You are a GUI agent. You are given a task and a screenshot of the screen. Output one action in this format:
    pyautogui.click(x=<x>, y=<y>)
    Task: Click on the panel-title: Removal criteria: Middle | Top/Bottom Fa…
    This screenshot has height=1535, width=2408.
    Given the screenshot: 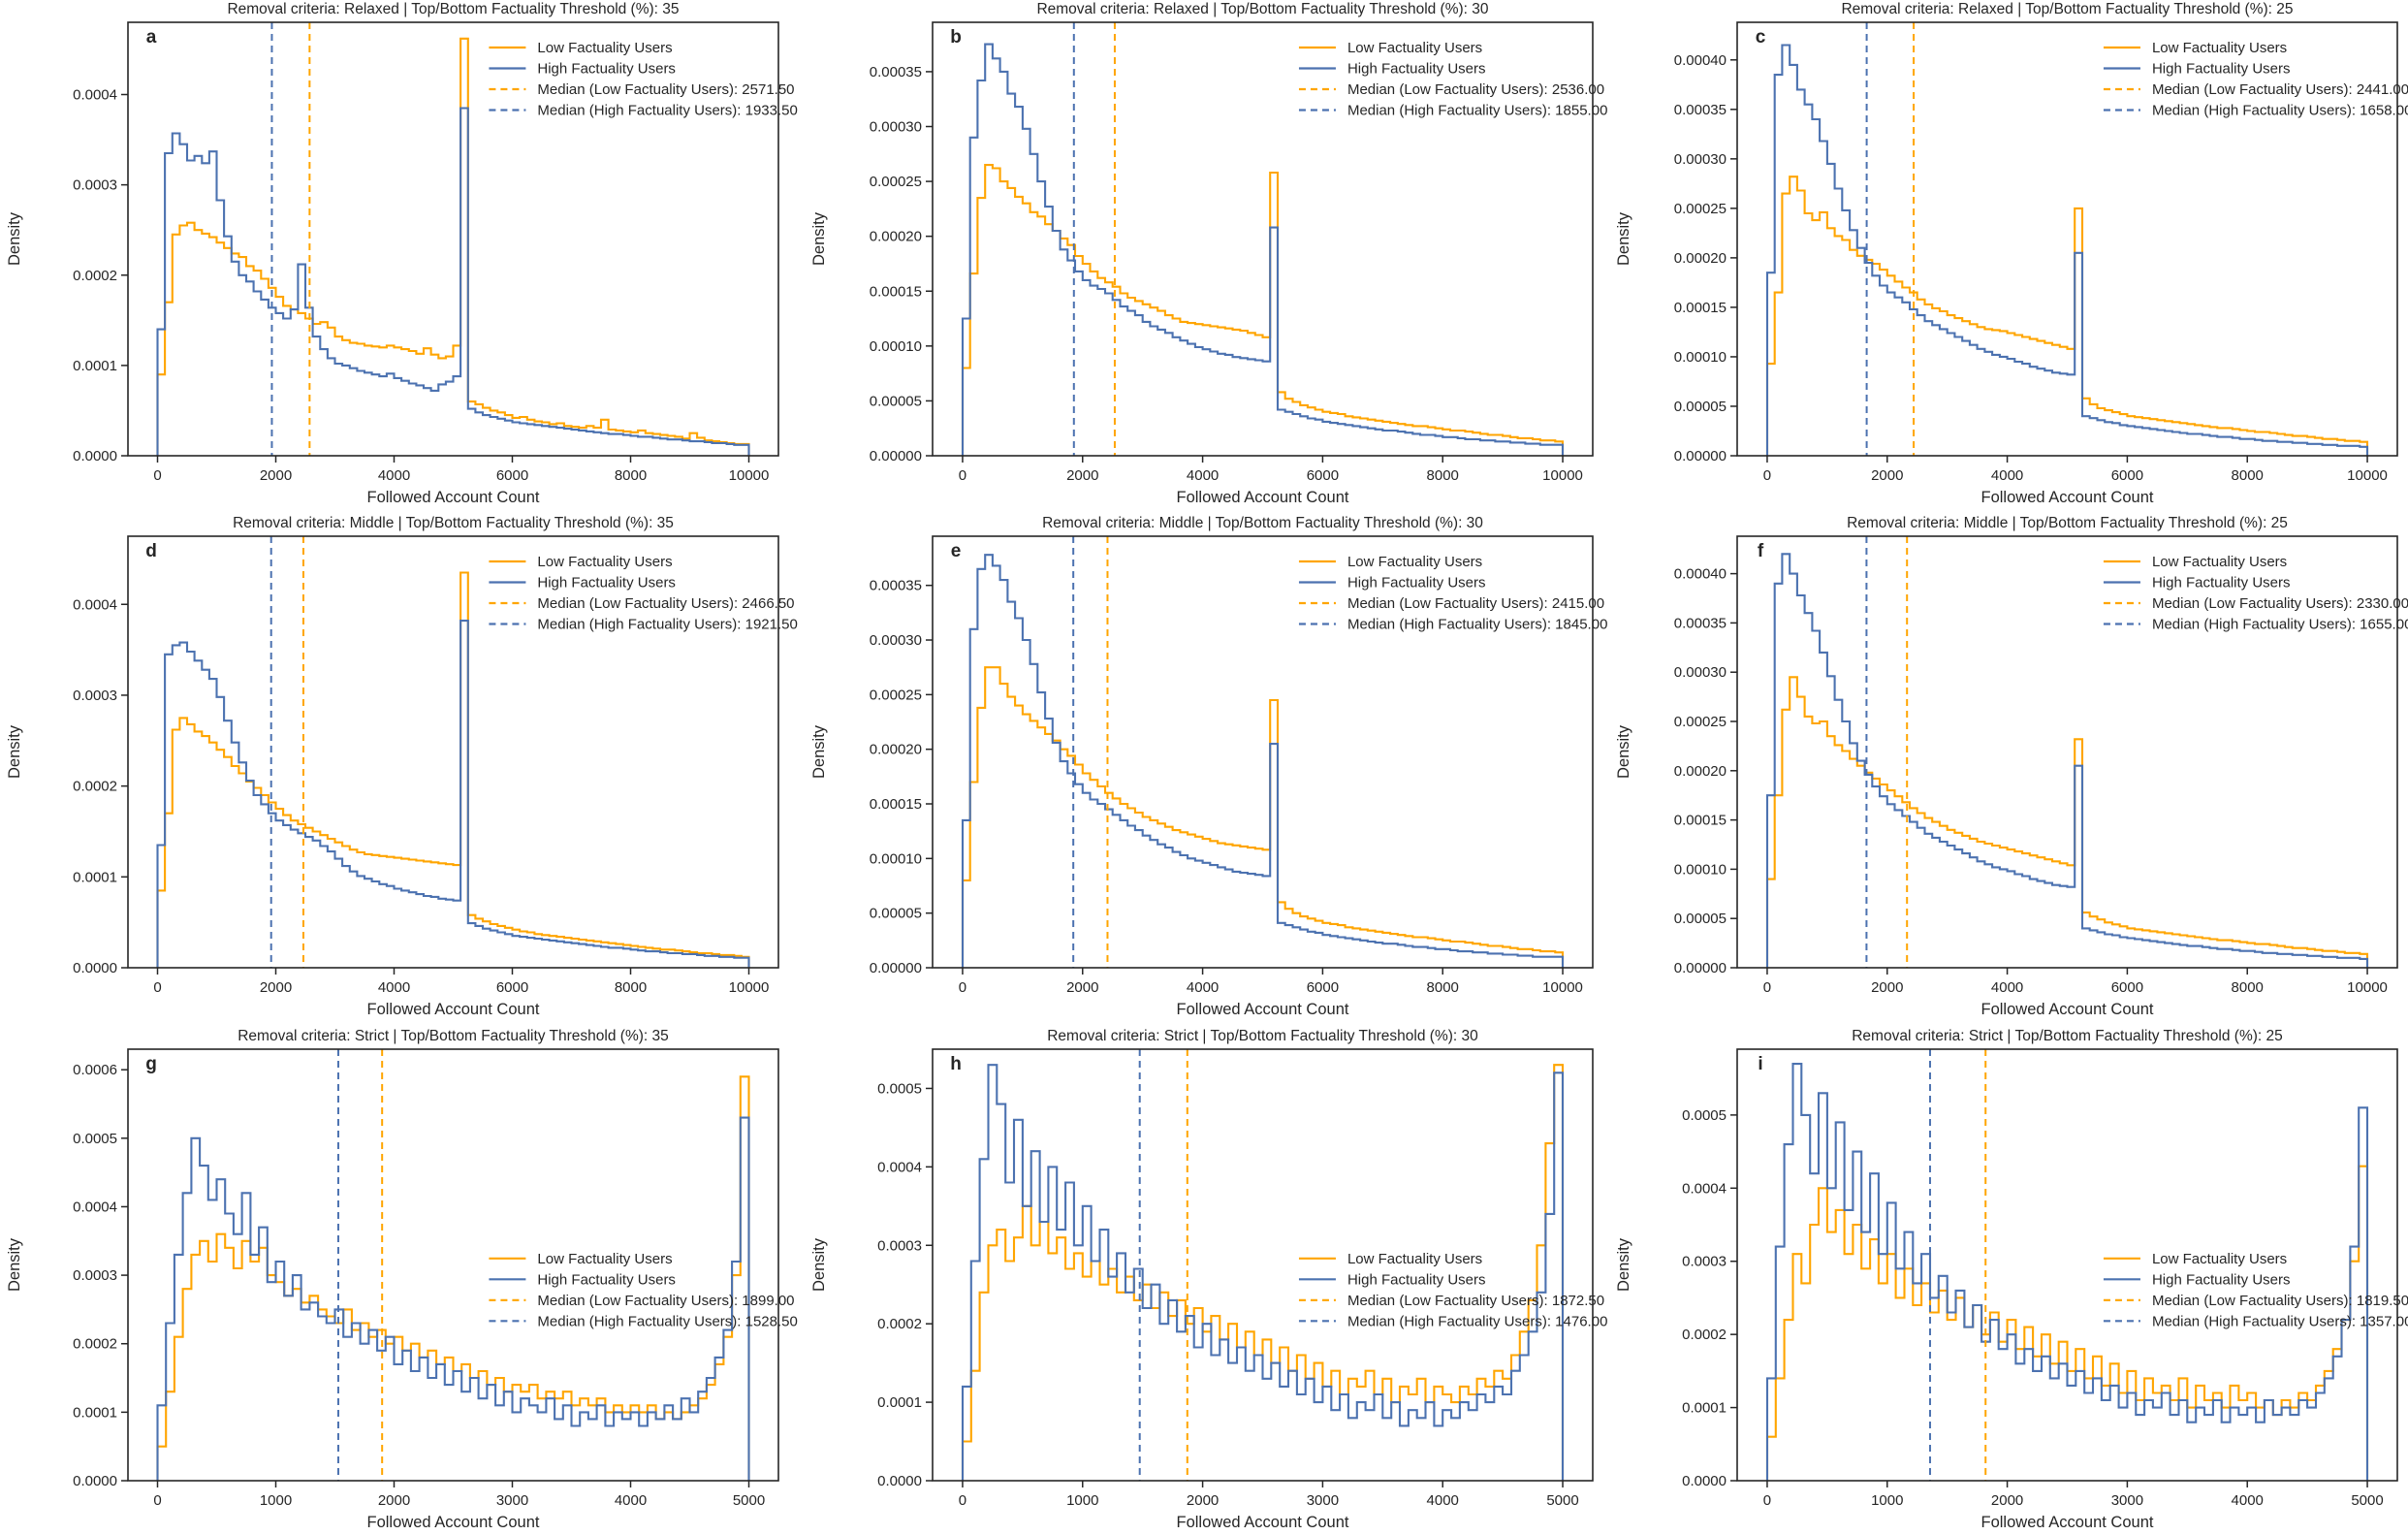 What is the action you would take?
    pyautogui.click(x=453, y=523)
    